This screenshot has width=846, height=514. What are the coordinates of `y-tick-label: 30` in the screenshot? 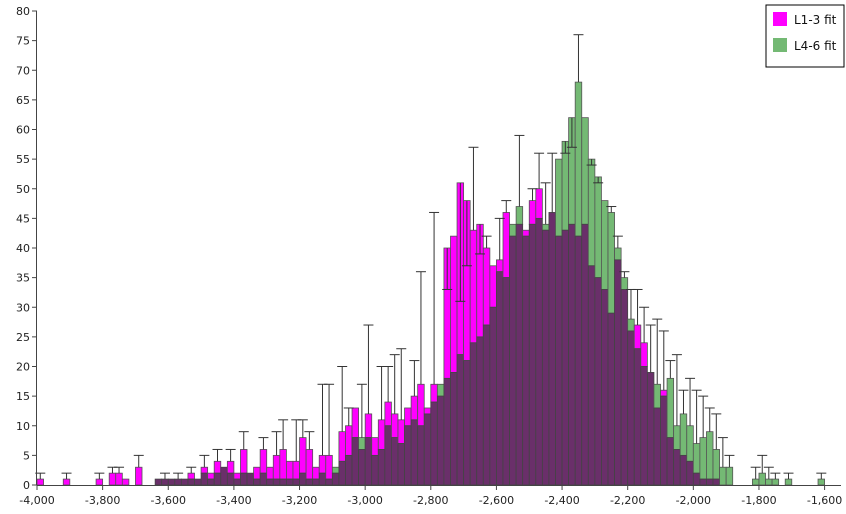 It's located at (23, 307).